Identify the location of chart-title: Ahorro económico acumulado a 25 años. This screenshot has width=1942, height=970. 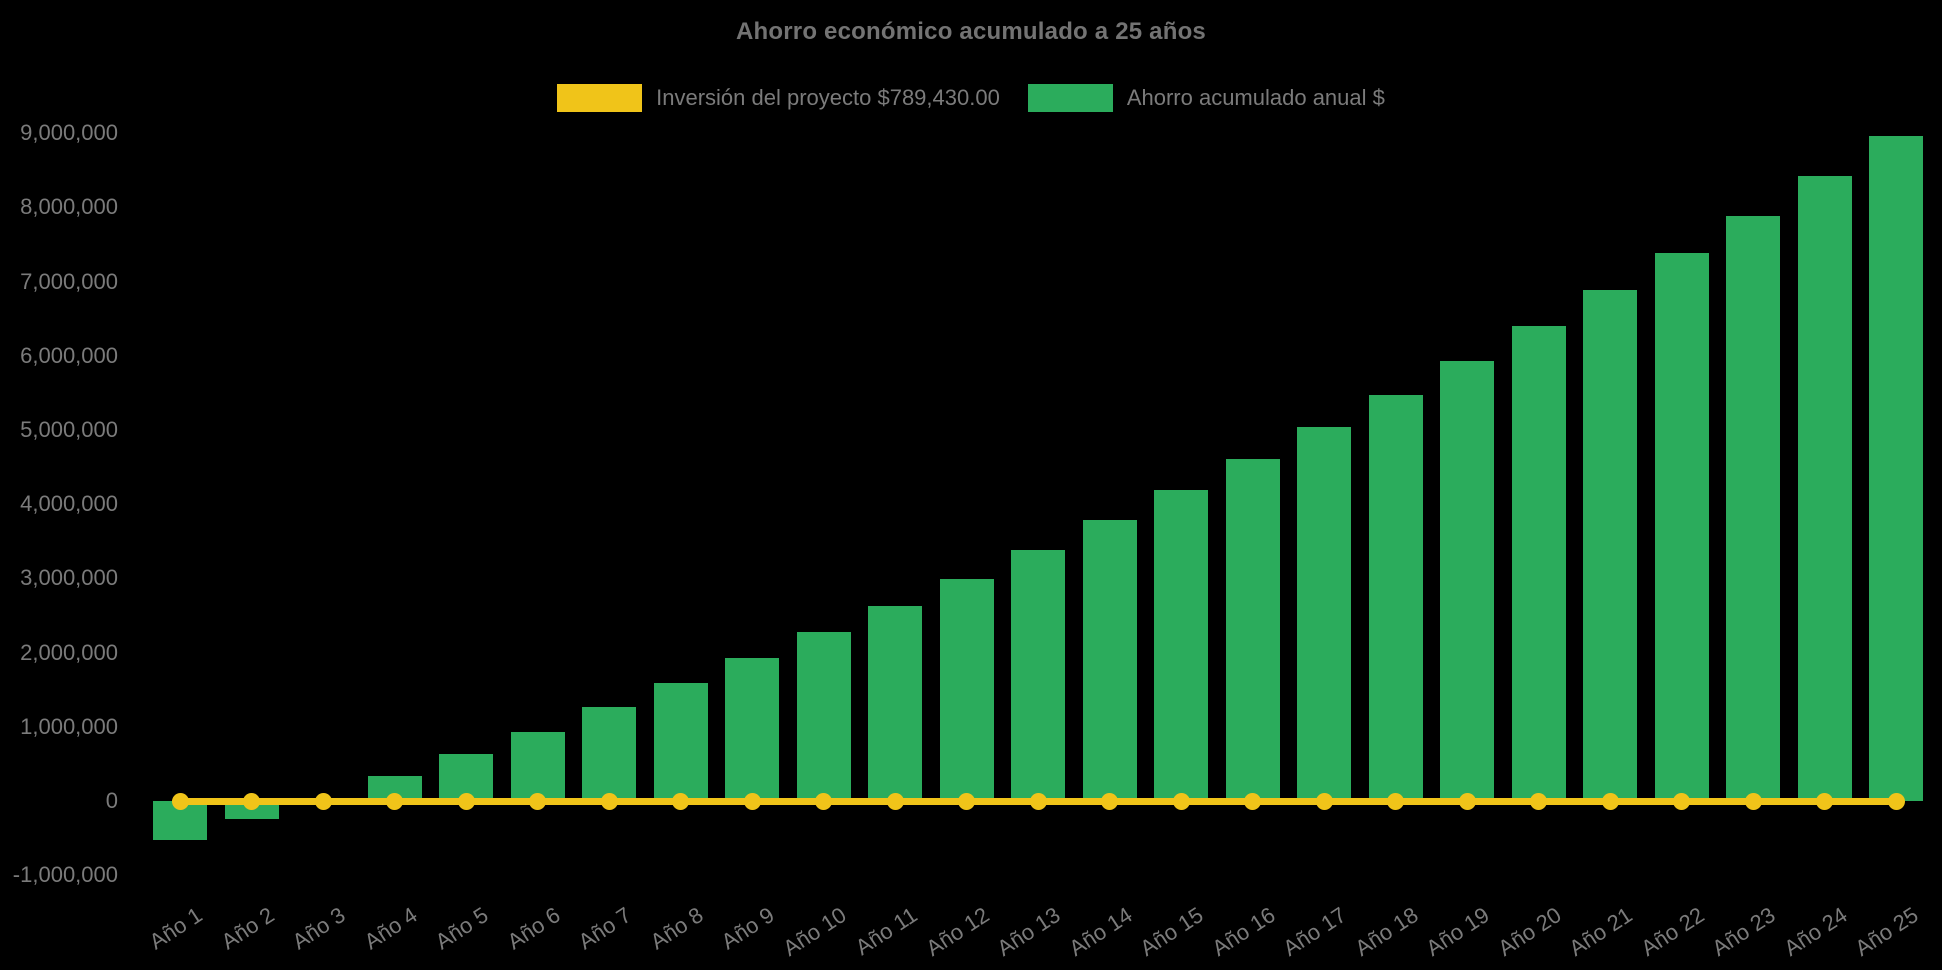
(971, 31).